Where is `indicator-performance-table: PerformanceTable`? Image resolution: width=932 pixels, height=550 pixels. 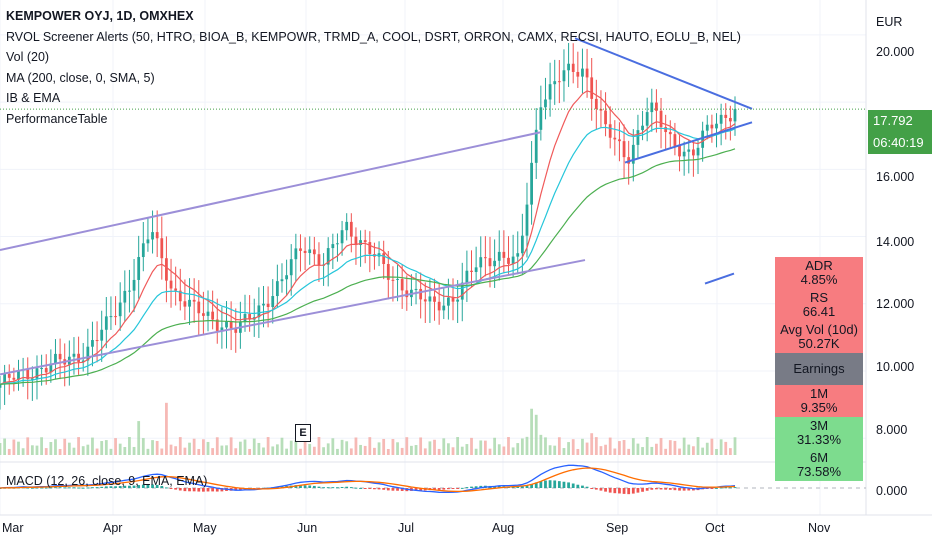 indicator-performance-table: PerformanceTable is located at coordinates (57, 118).